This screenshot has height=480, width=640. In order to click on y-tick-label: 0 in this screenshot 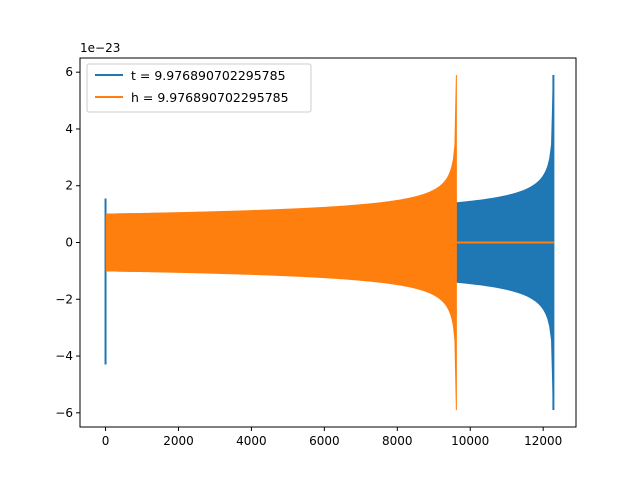, I will do `click(69, 243)`.